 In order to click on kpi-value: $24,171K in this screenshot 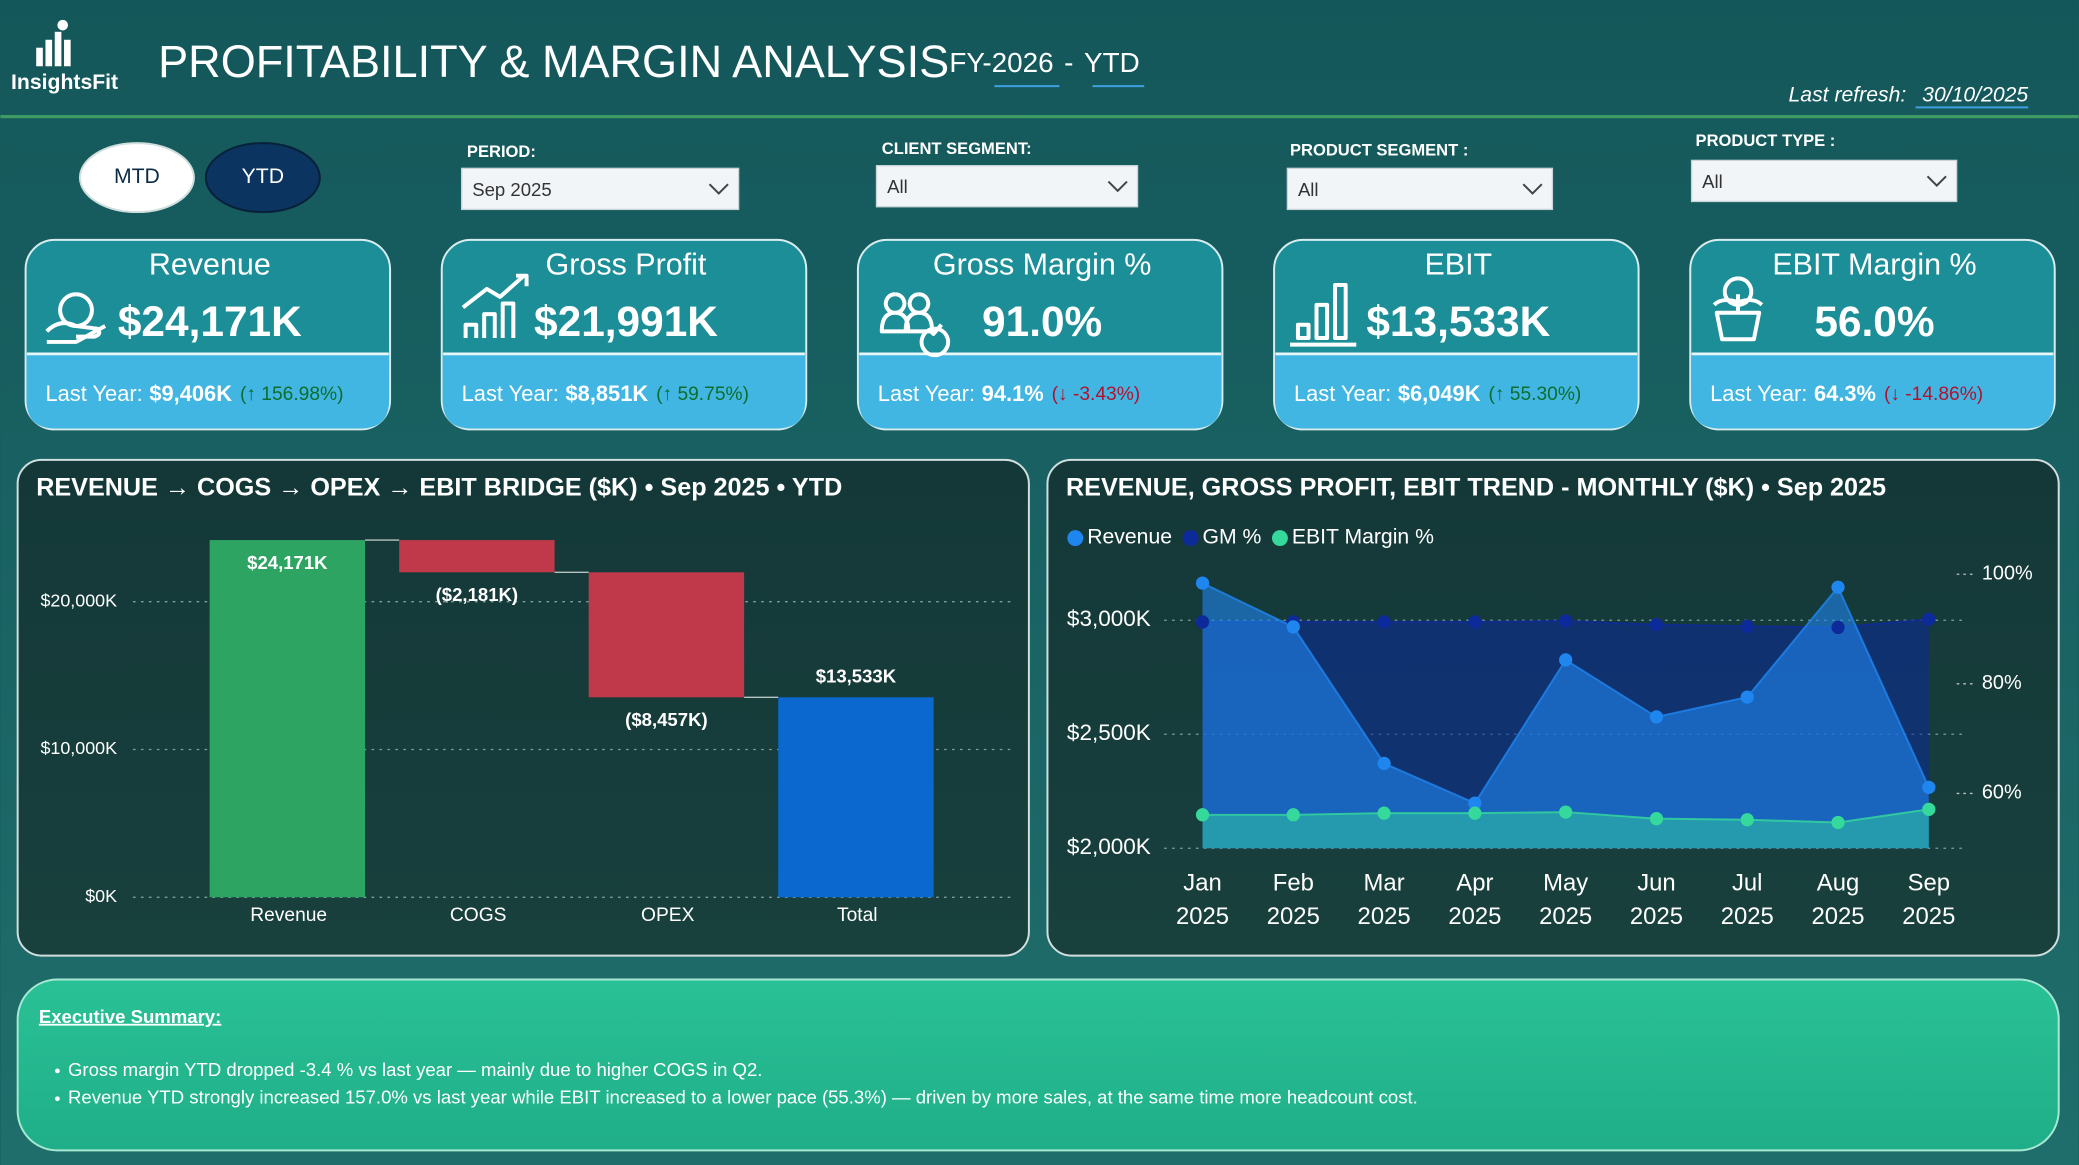, I will do `click(210, 321)`.